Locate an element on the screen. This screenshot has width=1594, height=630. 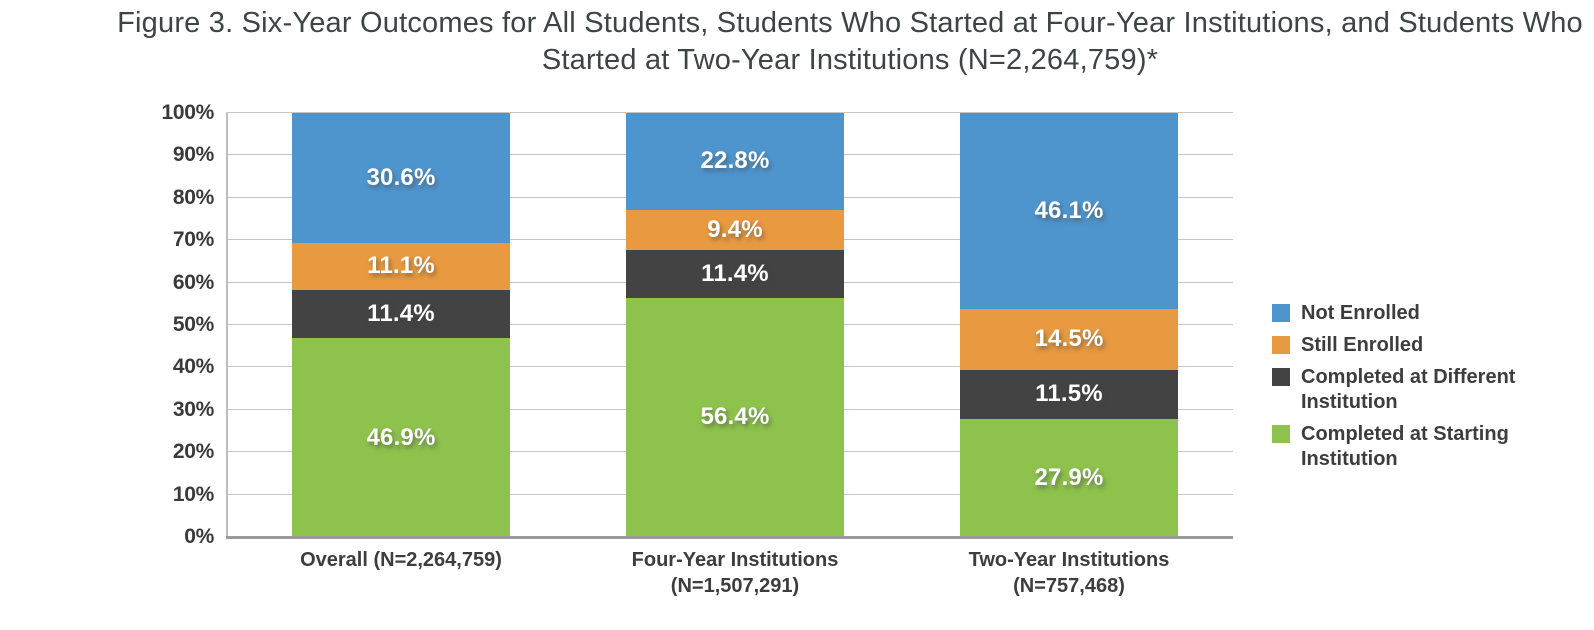
y-tick-label: 60% is located at coordinates (193, 282).